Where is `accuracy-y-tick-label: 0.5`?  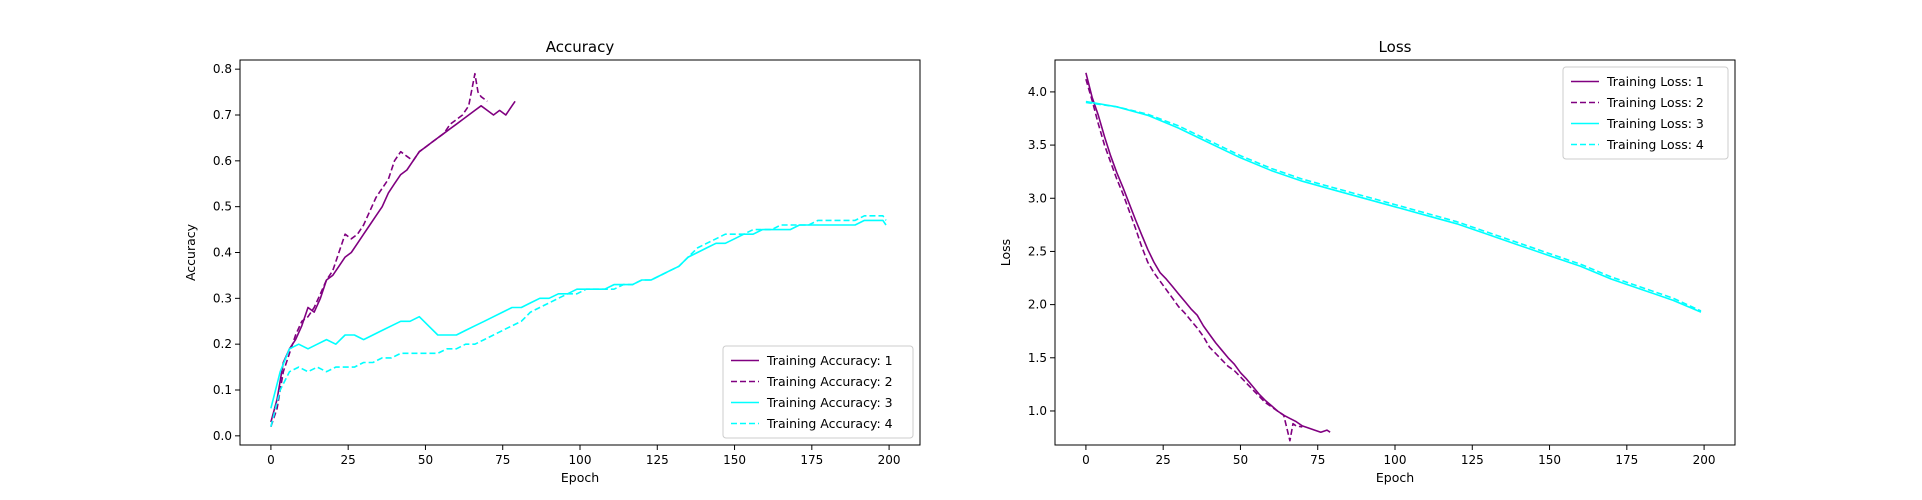 accuracy-y-tick-label: 0.5 is located at coordinates (222, 207).